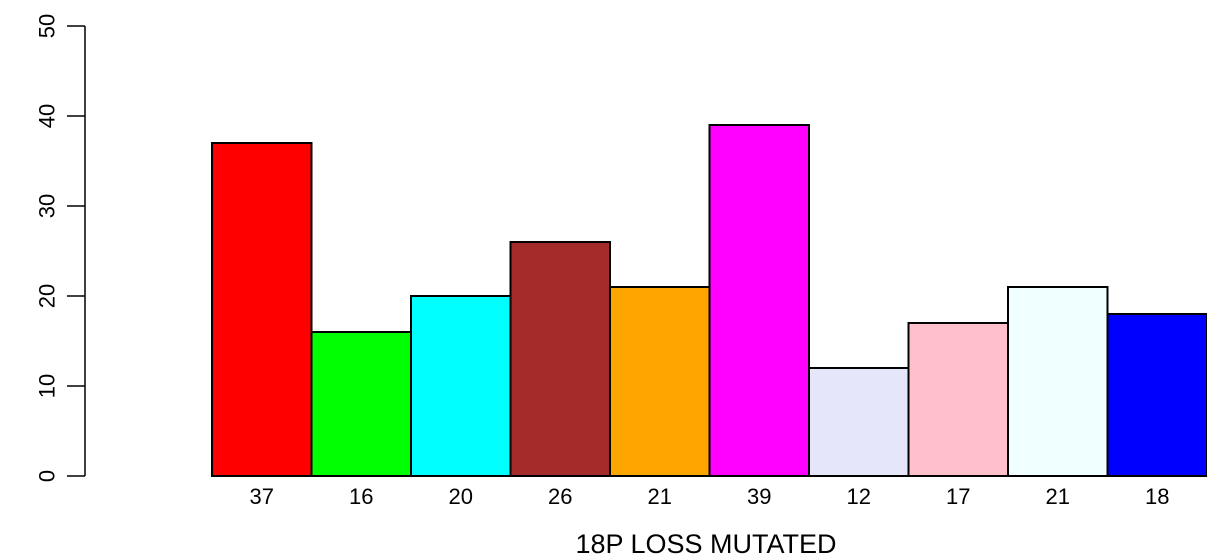 This screenshot has height=560, width=1207. Describe the element at coordinates (1157, 496) in the screenshot. I see `x-tick-label: 18` at that location.